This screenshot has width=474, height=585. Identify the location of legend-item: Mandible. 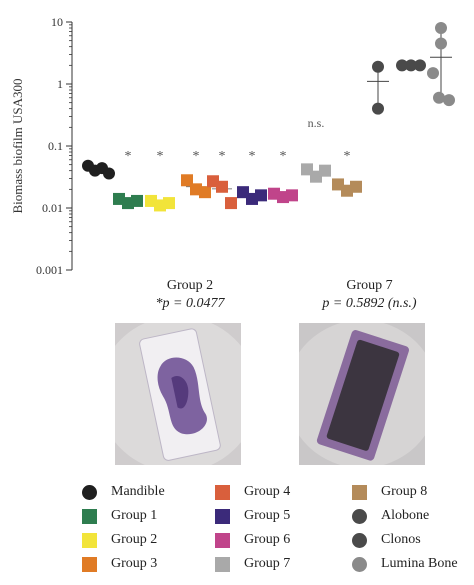
(123, 492).